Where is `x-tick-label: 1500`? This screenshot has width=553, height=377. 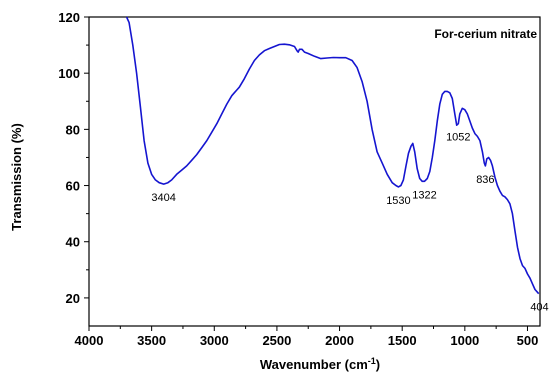
x-tick-label: 1500 is located at coordinates (402, 340).